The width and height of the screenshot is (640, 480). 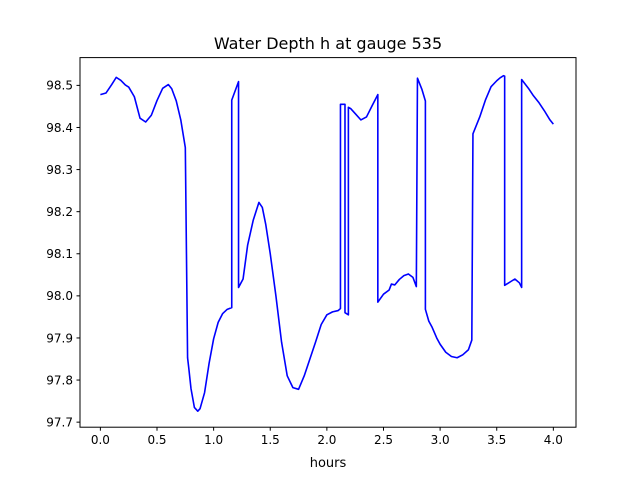 What do you see at coordinates (59, 296) in the screenshot?
I see `y-tick-label: 98.0` at bounding box center [59, 296].